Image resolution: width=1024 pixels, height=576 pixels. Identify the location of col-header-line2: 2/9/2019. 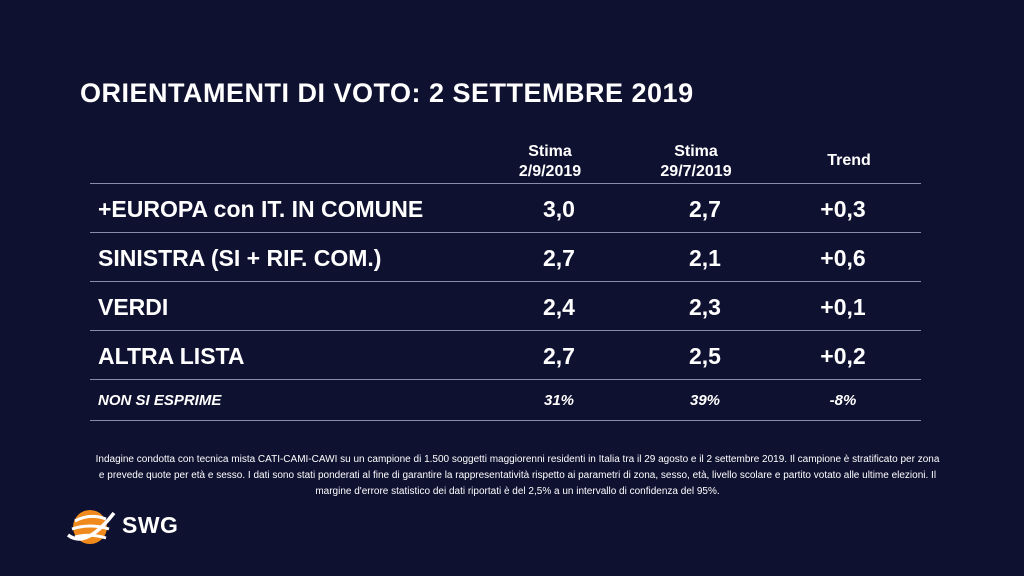
(550, 171).